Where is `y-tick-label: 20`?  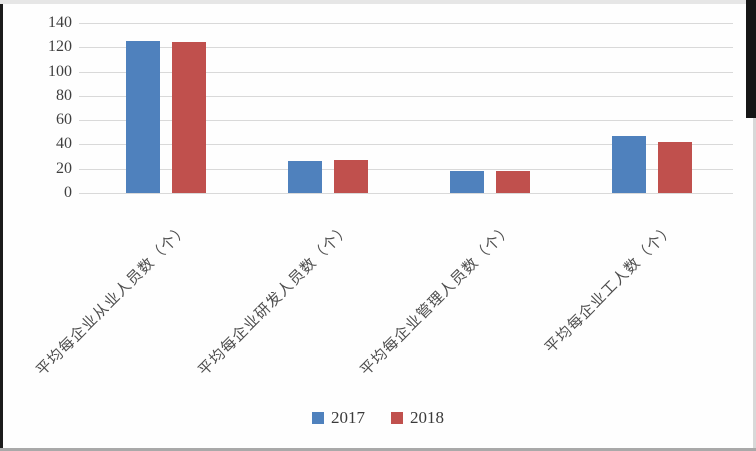
y-tick-label: 20 is located at coordinates (64, 168).